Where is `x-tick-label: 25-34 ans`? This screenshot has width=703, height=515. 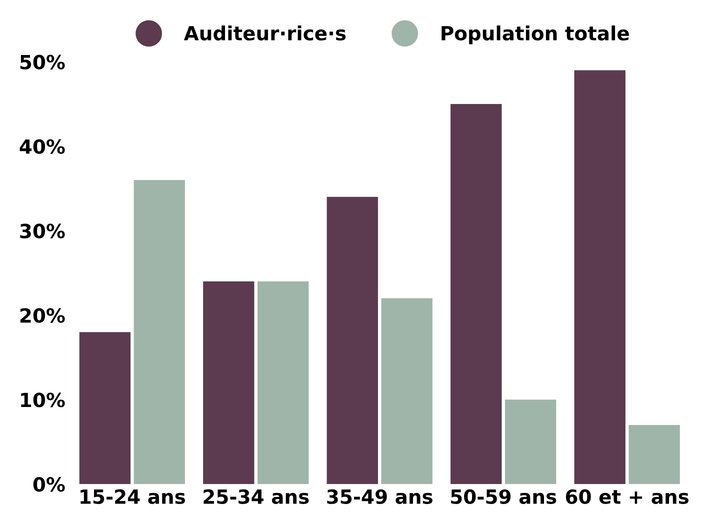 x-tick-label: 25-34 ans is located at coordinates (256, 496).